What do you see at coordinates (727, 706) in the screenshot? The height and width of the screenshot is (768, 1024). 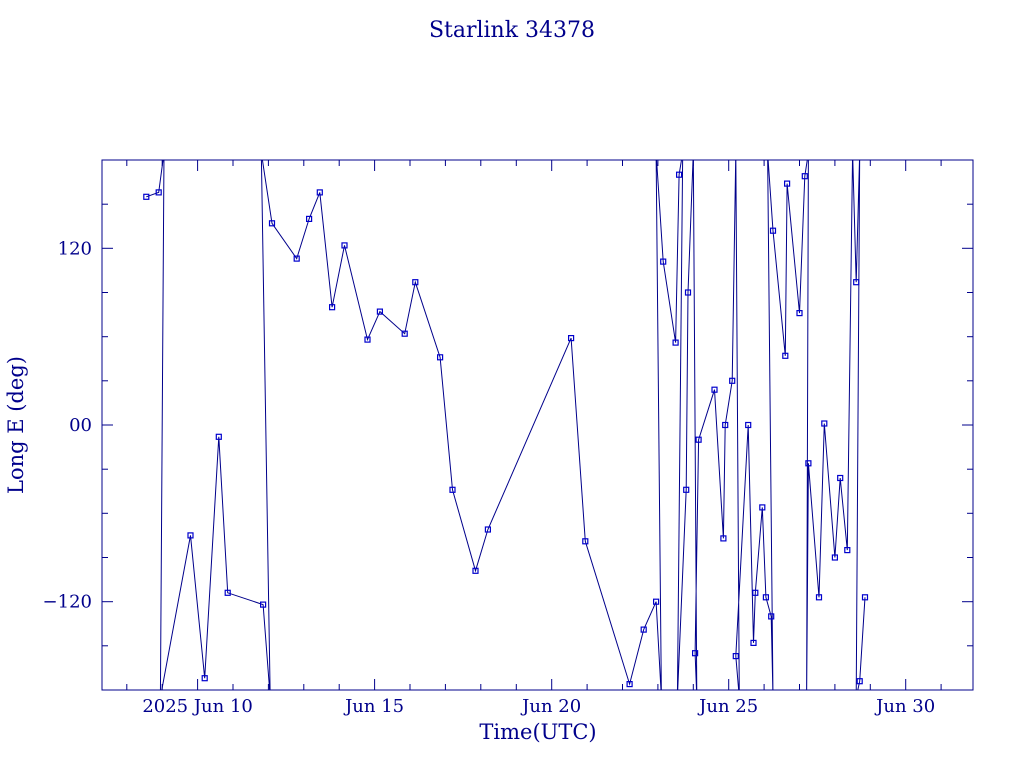 I see `x-tick-label: Jun 25` at bounding box center [727, 706].